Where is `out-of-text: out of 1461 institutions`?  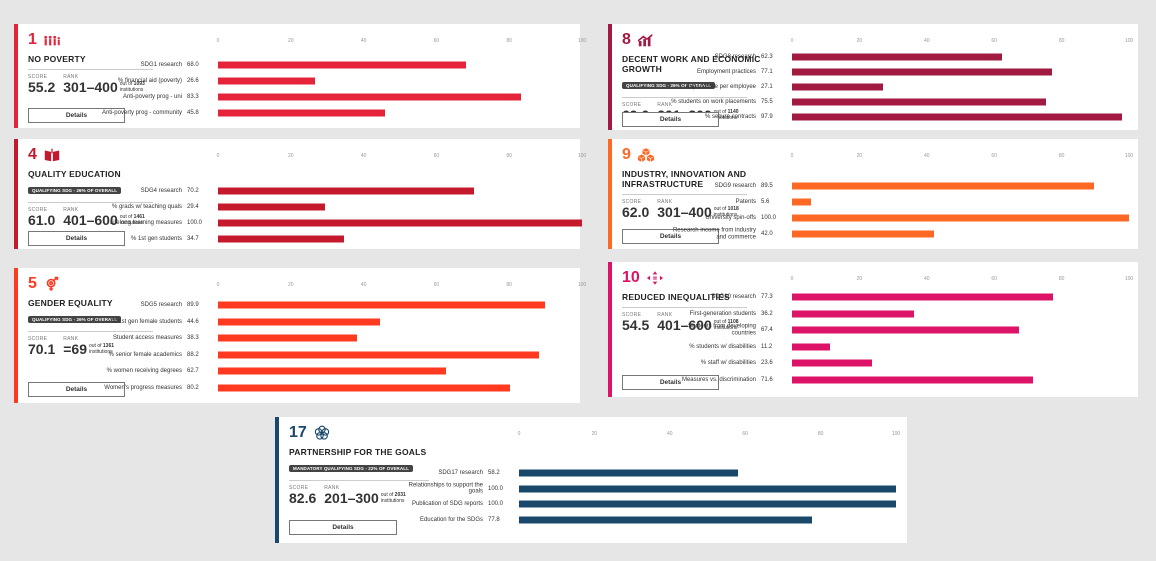 out-of-text: out of 1461 institutions is located at coordinates (132, 220).